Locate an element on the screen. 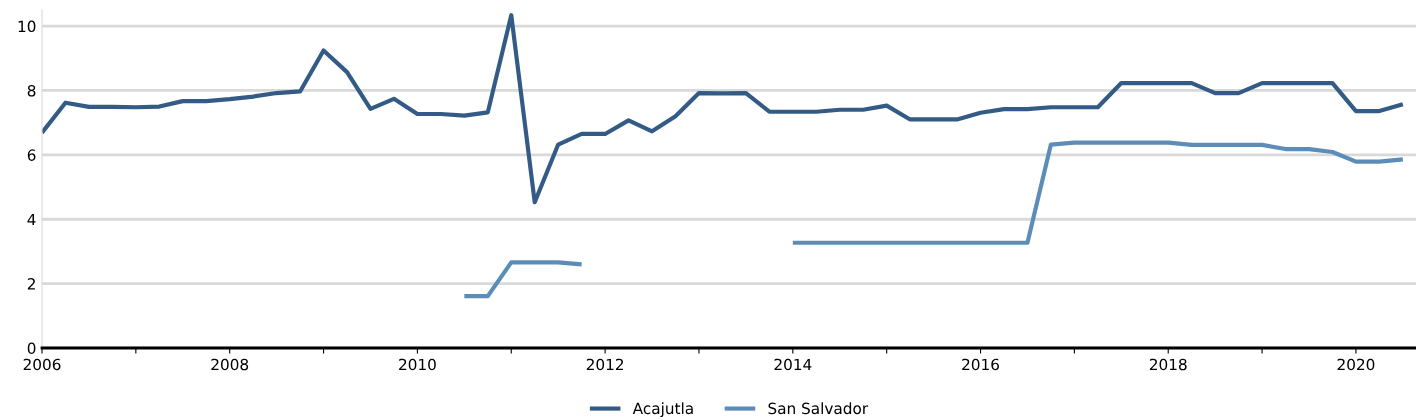 The width and height of the screenshot is (1416, 420). y-tick-label: 2 is located at coordinates (31, 284).